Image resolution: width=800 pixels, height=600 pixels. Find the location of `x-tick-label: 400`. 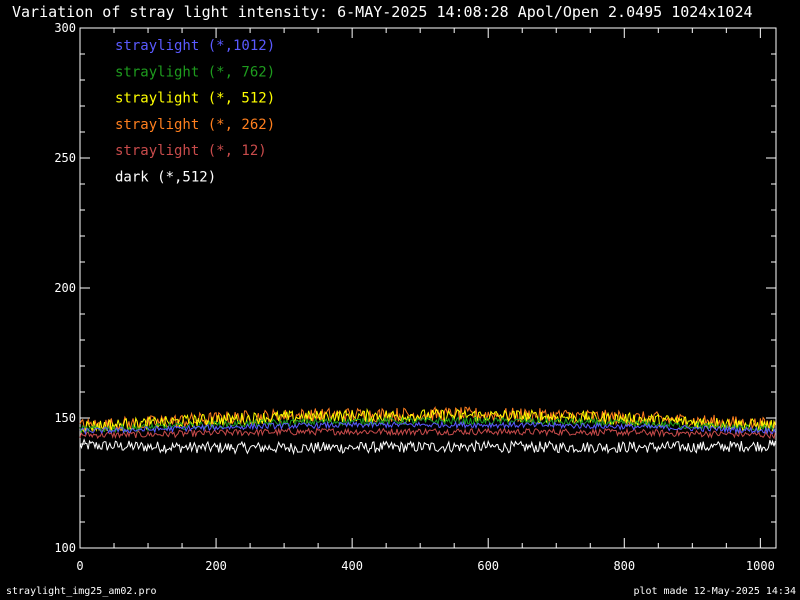

x-tick-label: 400 is located at coordinates (352, 566).